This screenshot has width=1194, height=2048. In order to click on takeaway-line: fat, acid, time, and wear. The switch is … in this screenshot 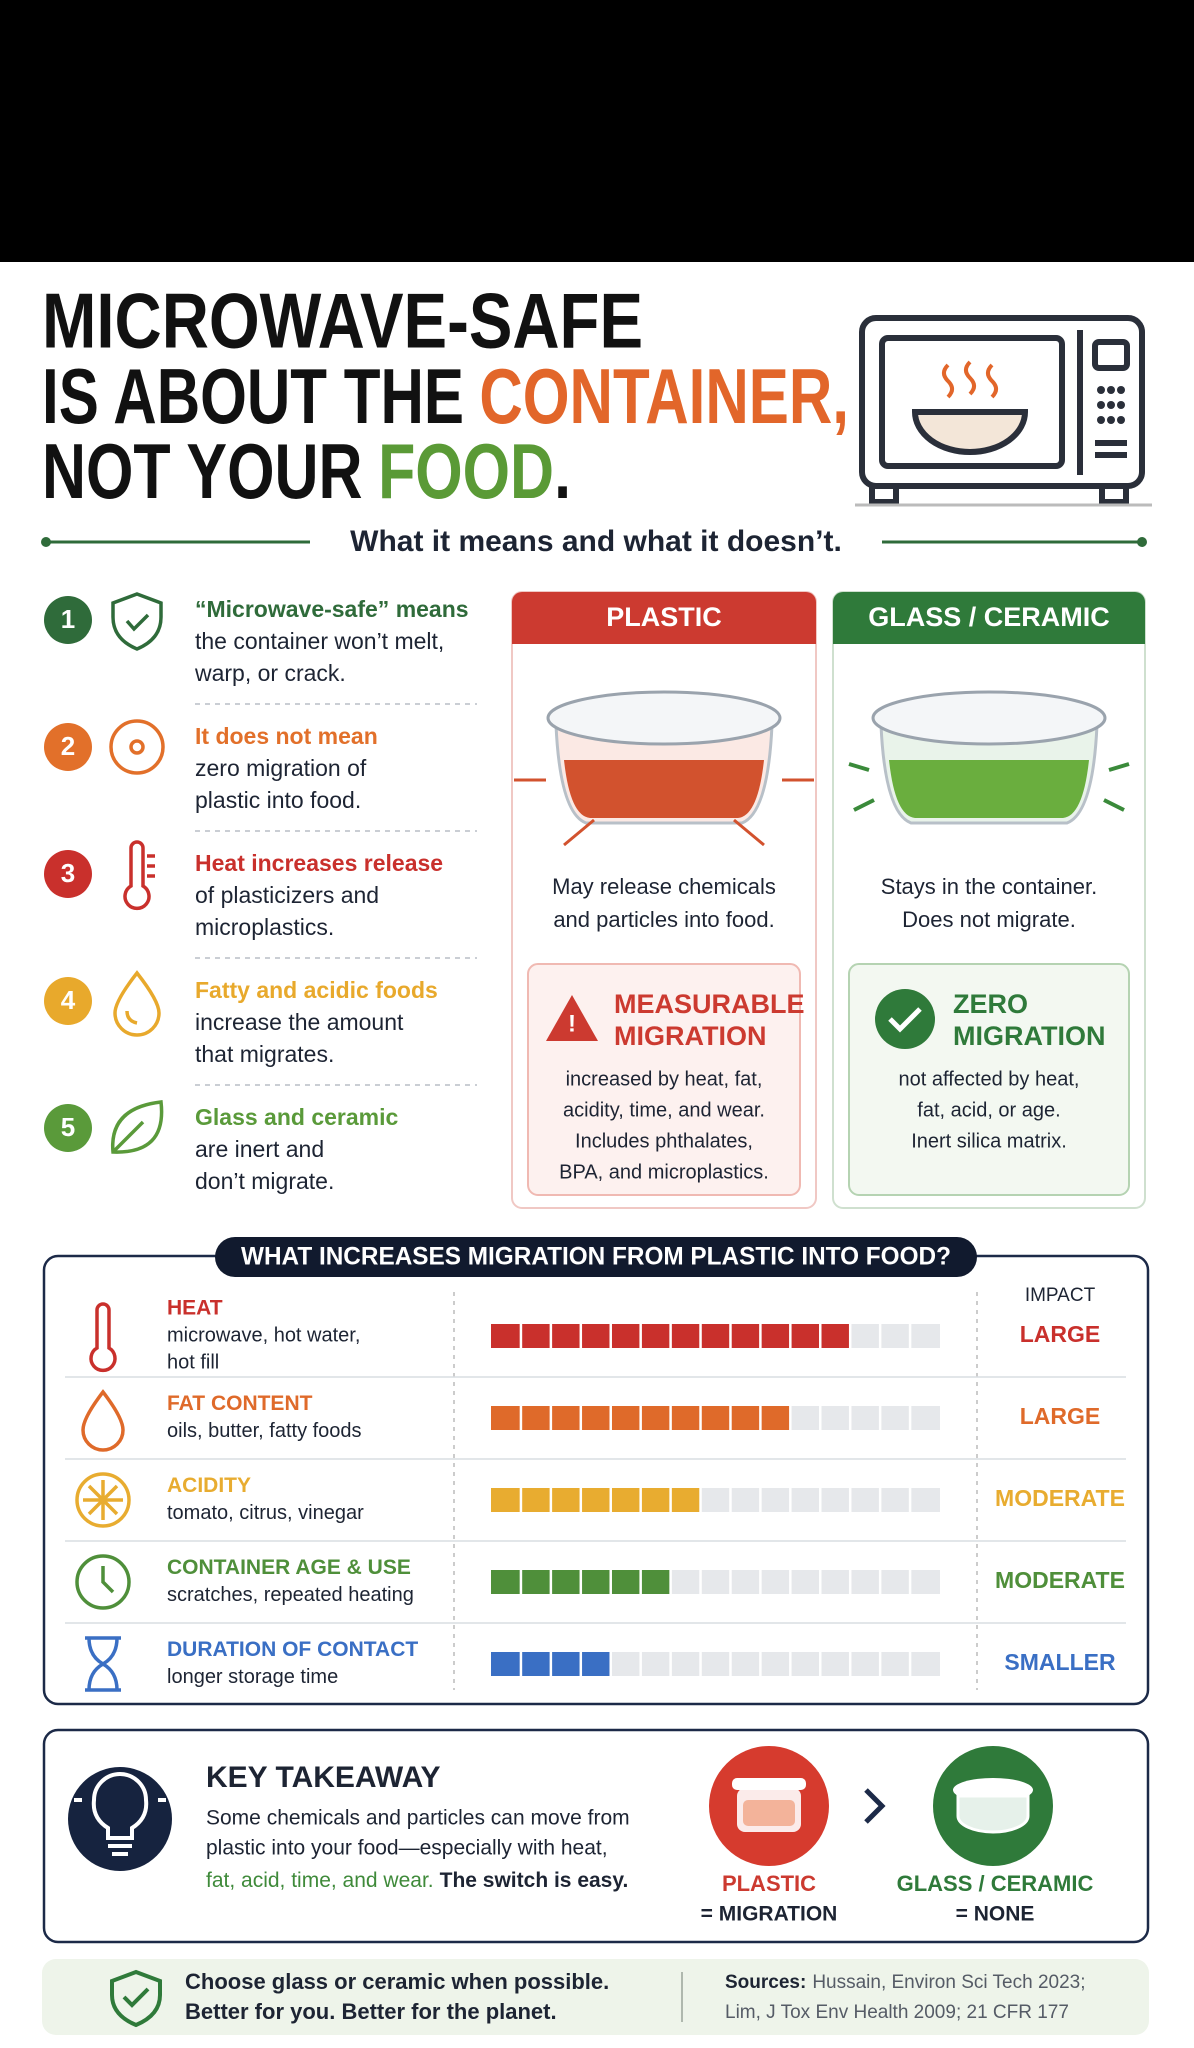, I will do `click(417, 1880)`.